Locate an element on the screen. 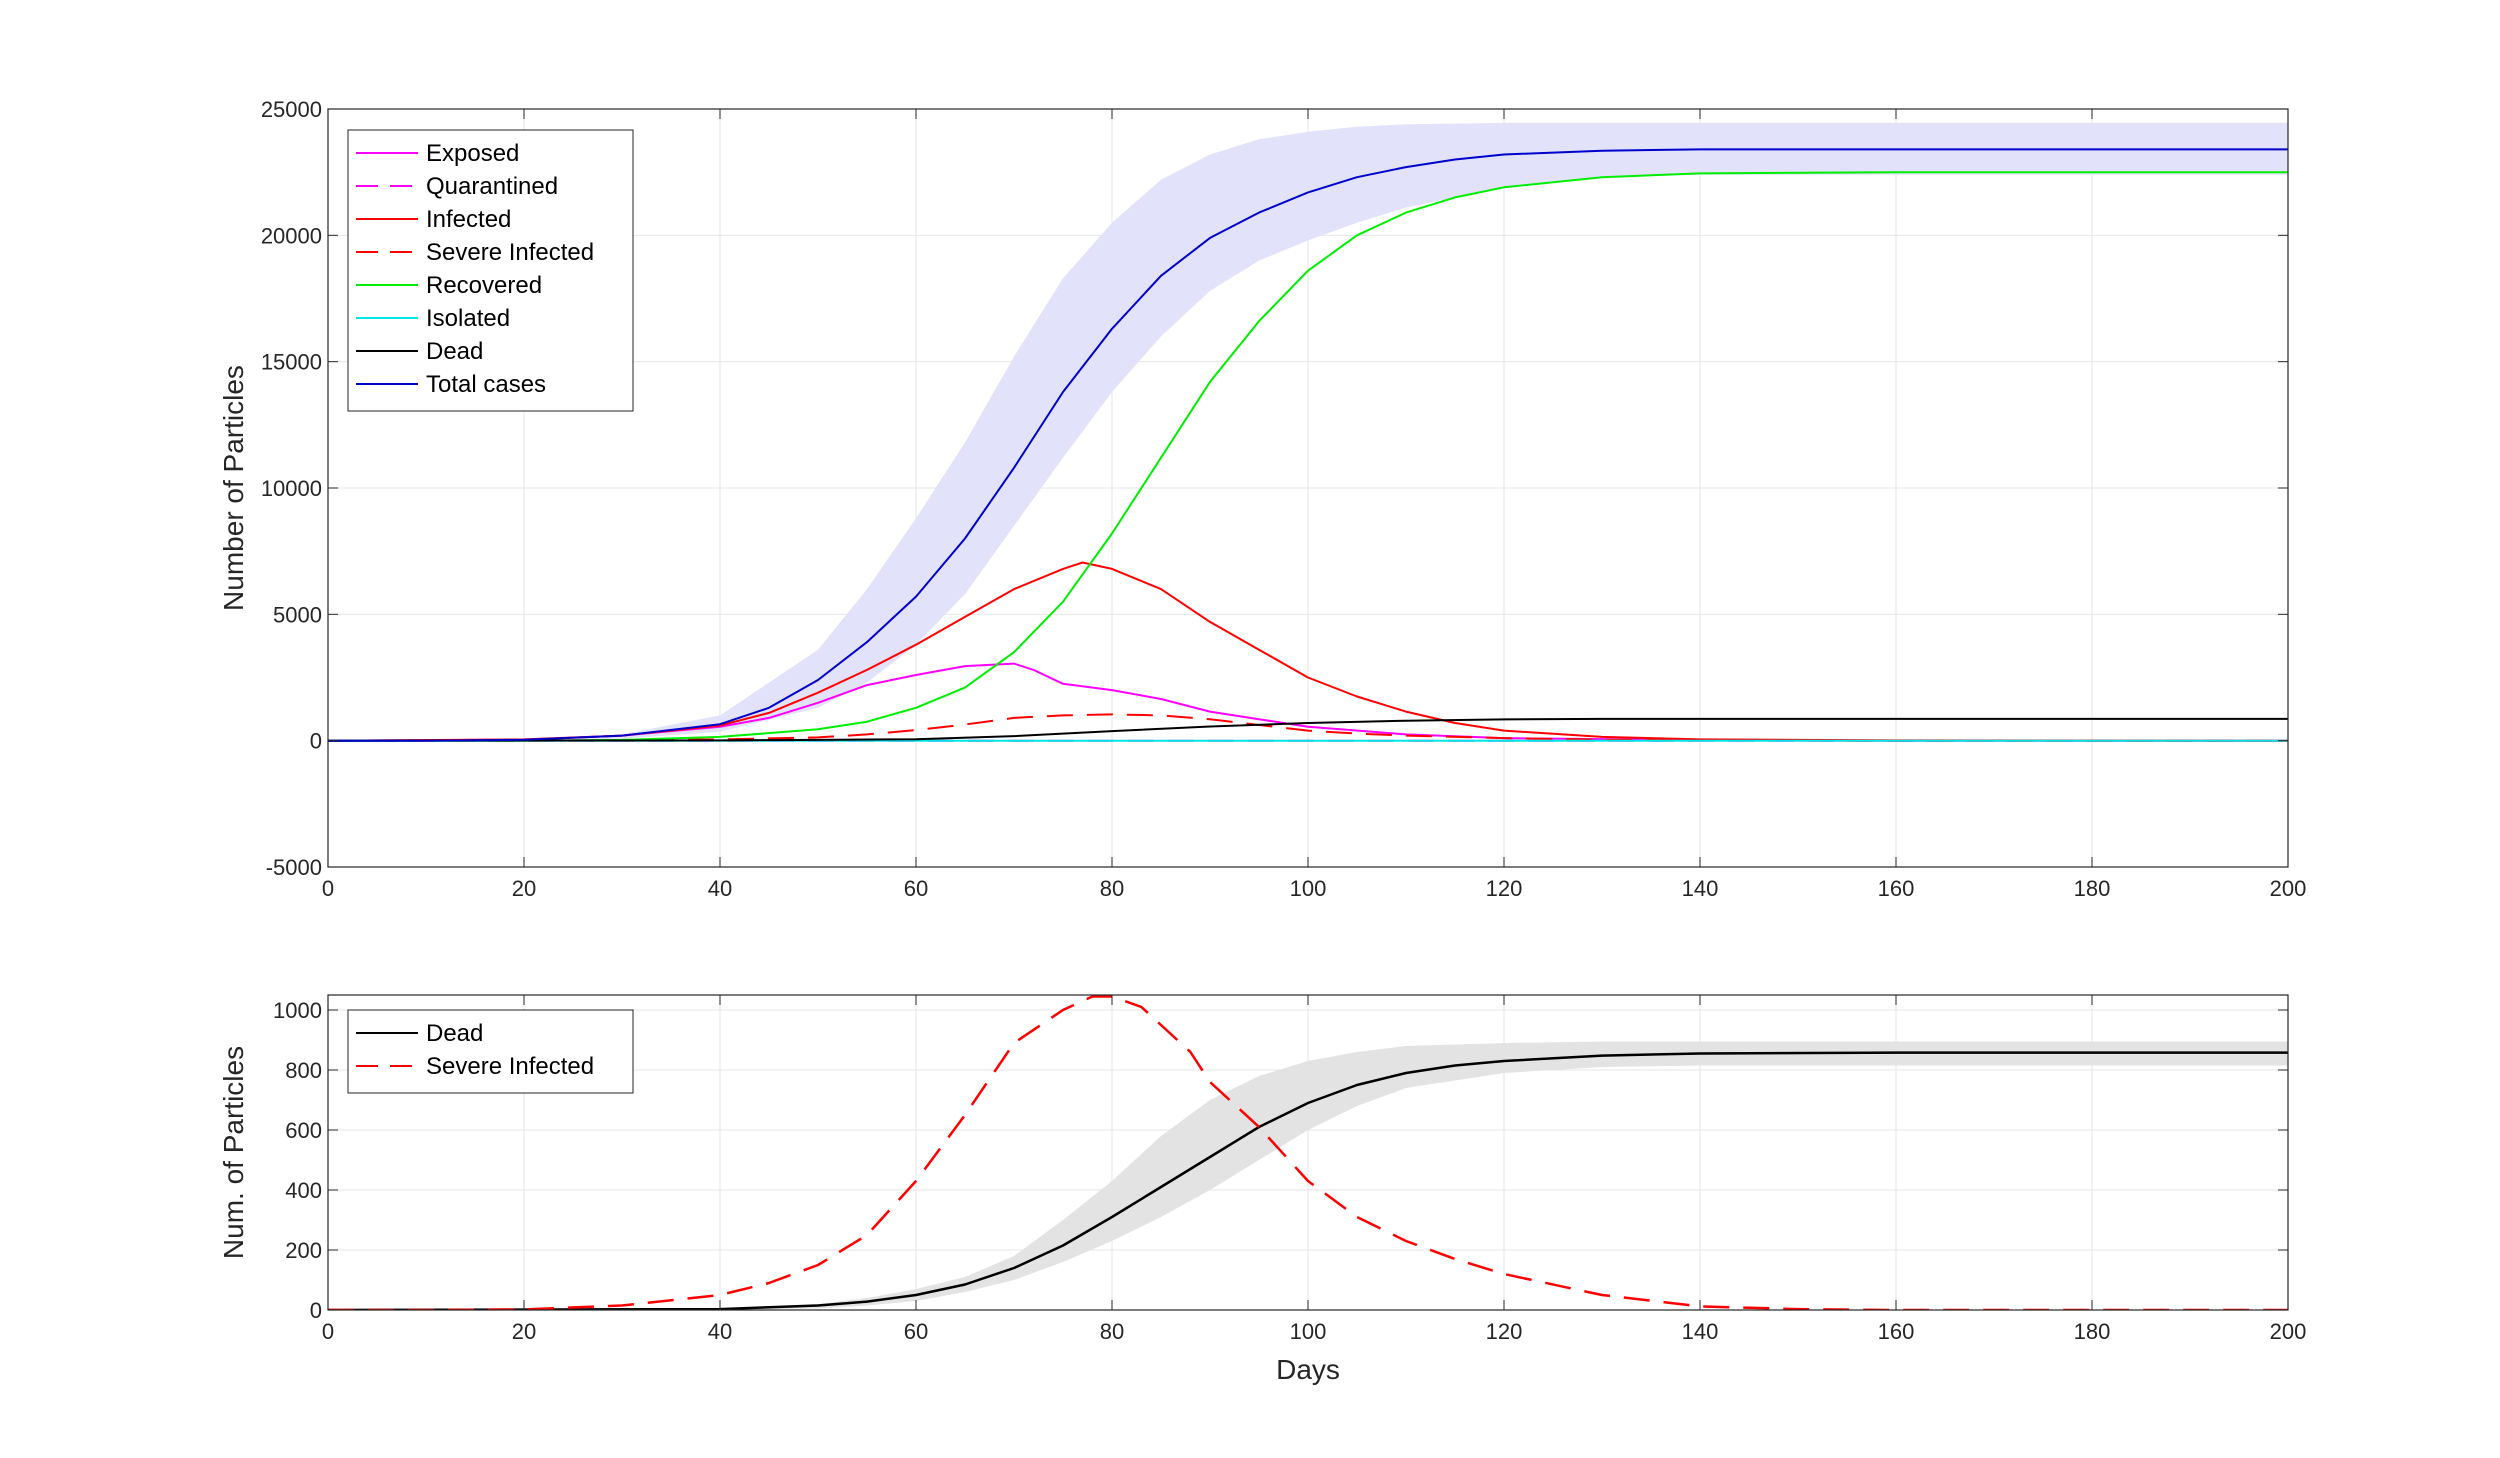 The width and height of the screenshot is (2500, 1458). top-legend-item-dead: Dead is located at coordinates (419, 351).